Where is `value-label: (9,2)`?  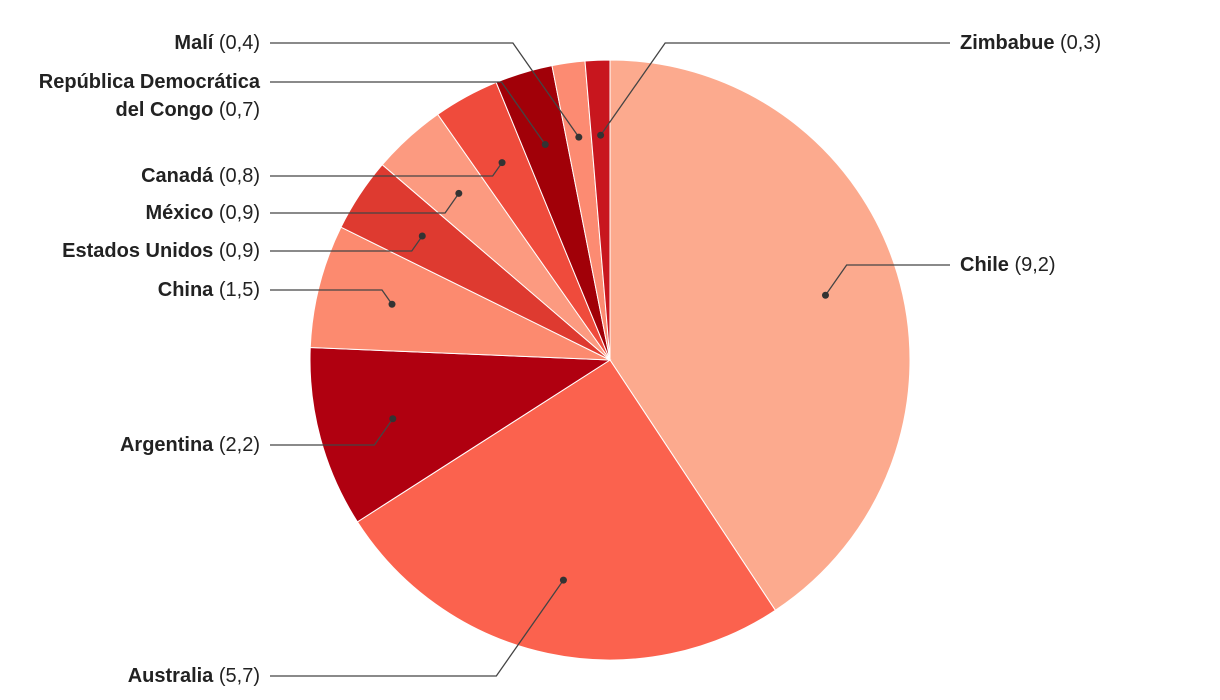 value-label: (9,2) is located at coordinates (1035, 265).